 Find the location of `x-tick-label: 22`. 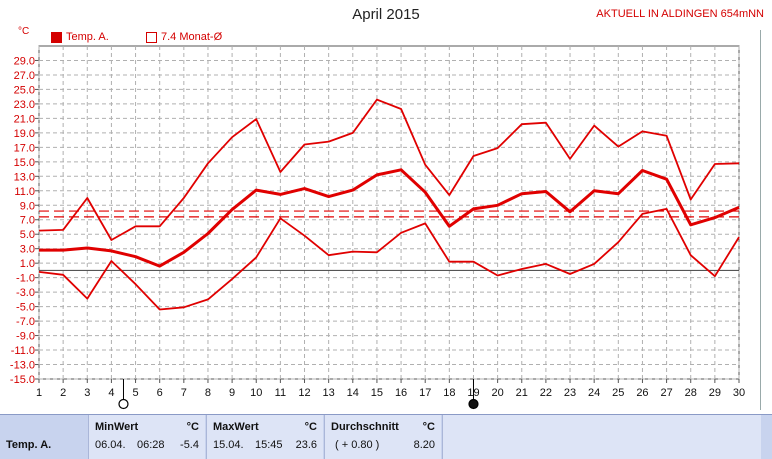

x-tick-label: 22 is located at coordinates (546, 393).